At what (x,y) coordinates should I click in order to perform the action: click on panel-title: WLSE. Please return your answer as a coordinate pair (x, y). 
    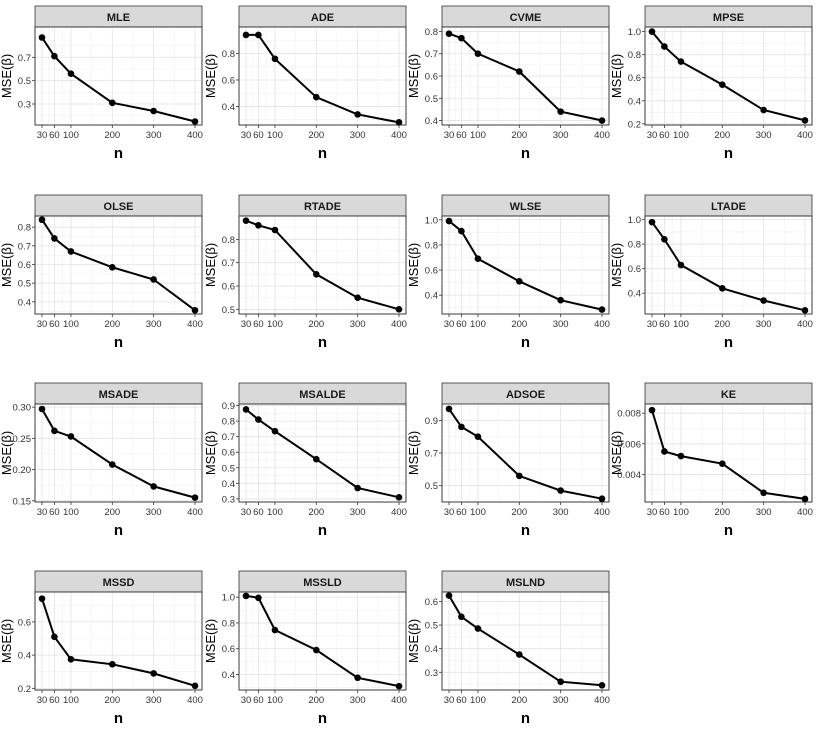
    Looking at the image, I should click on (526, 207).